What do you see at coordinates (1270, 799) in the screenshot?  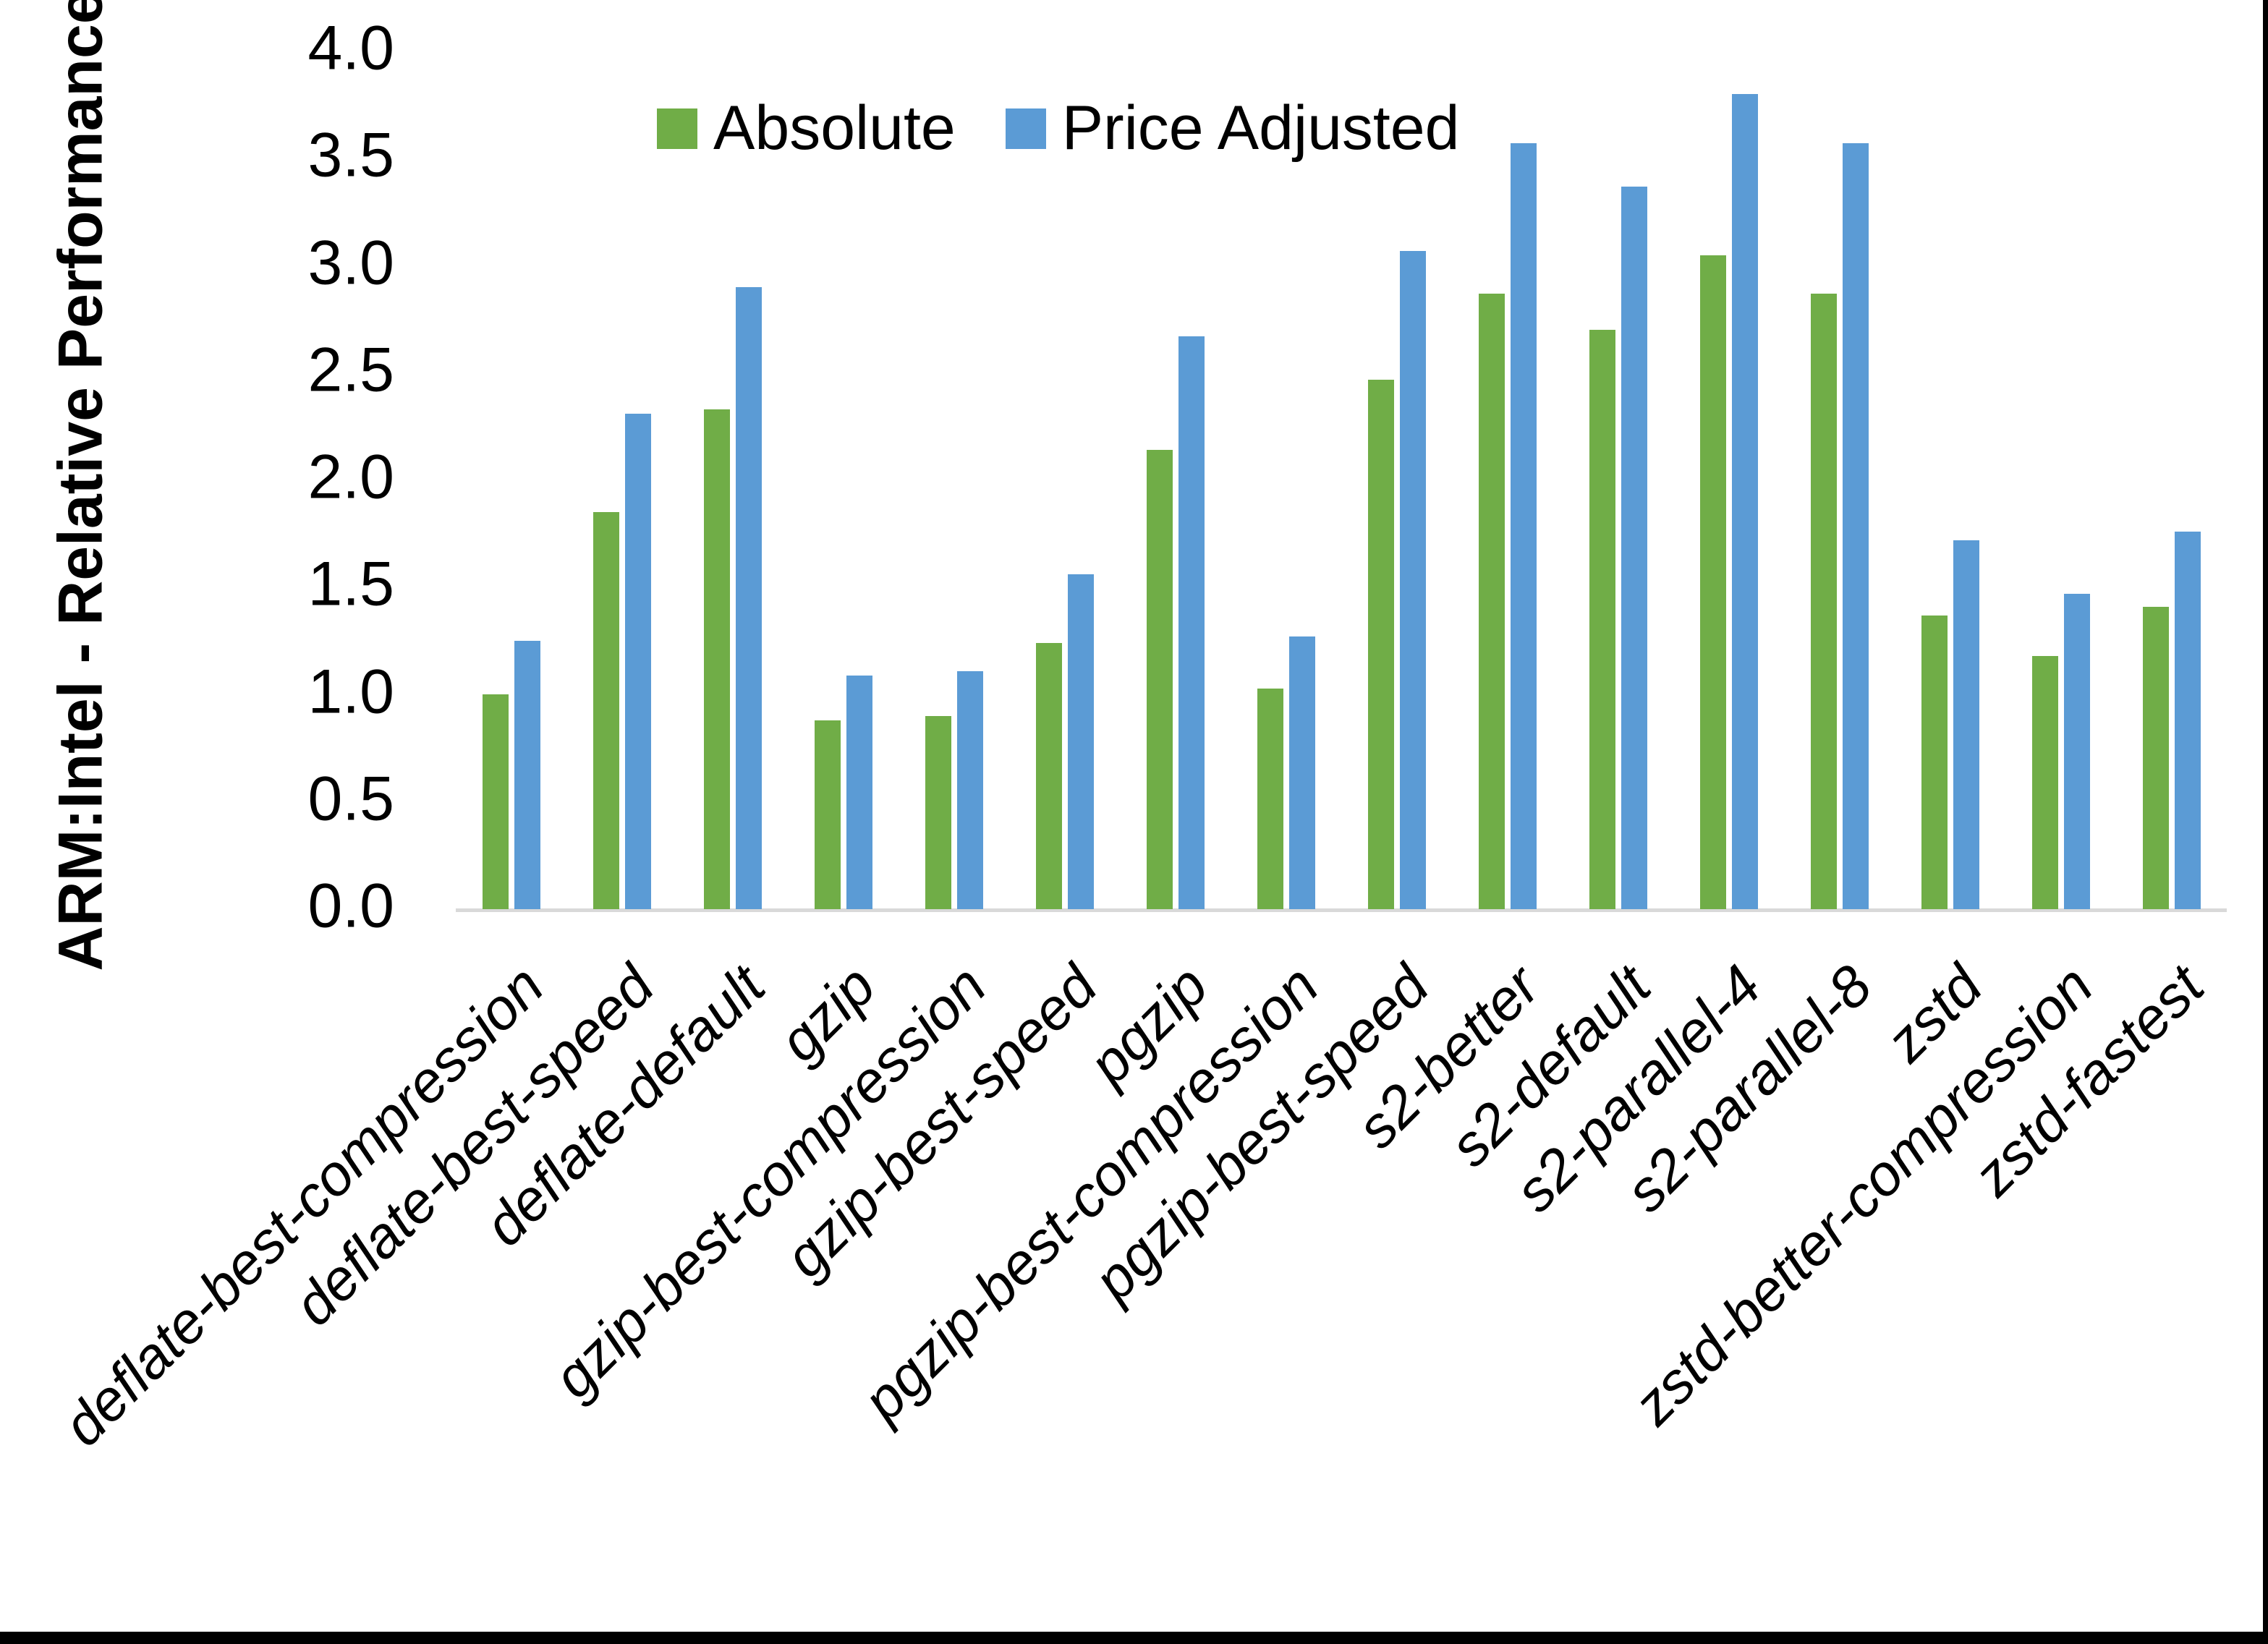 I see `bar-absolute-pgzip-best-compression` at bounding box center [1270, 799].